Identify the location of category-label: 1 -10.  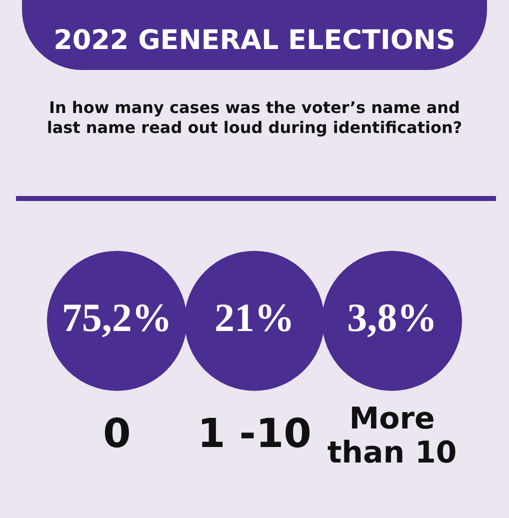
(254, 434).